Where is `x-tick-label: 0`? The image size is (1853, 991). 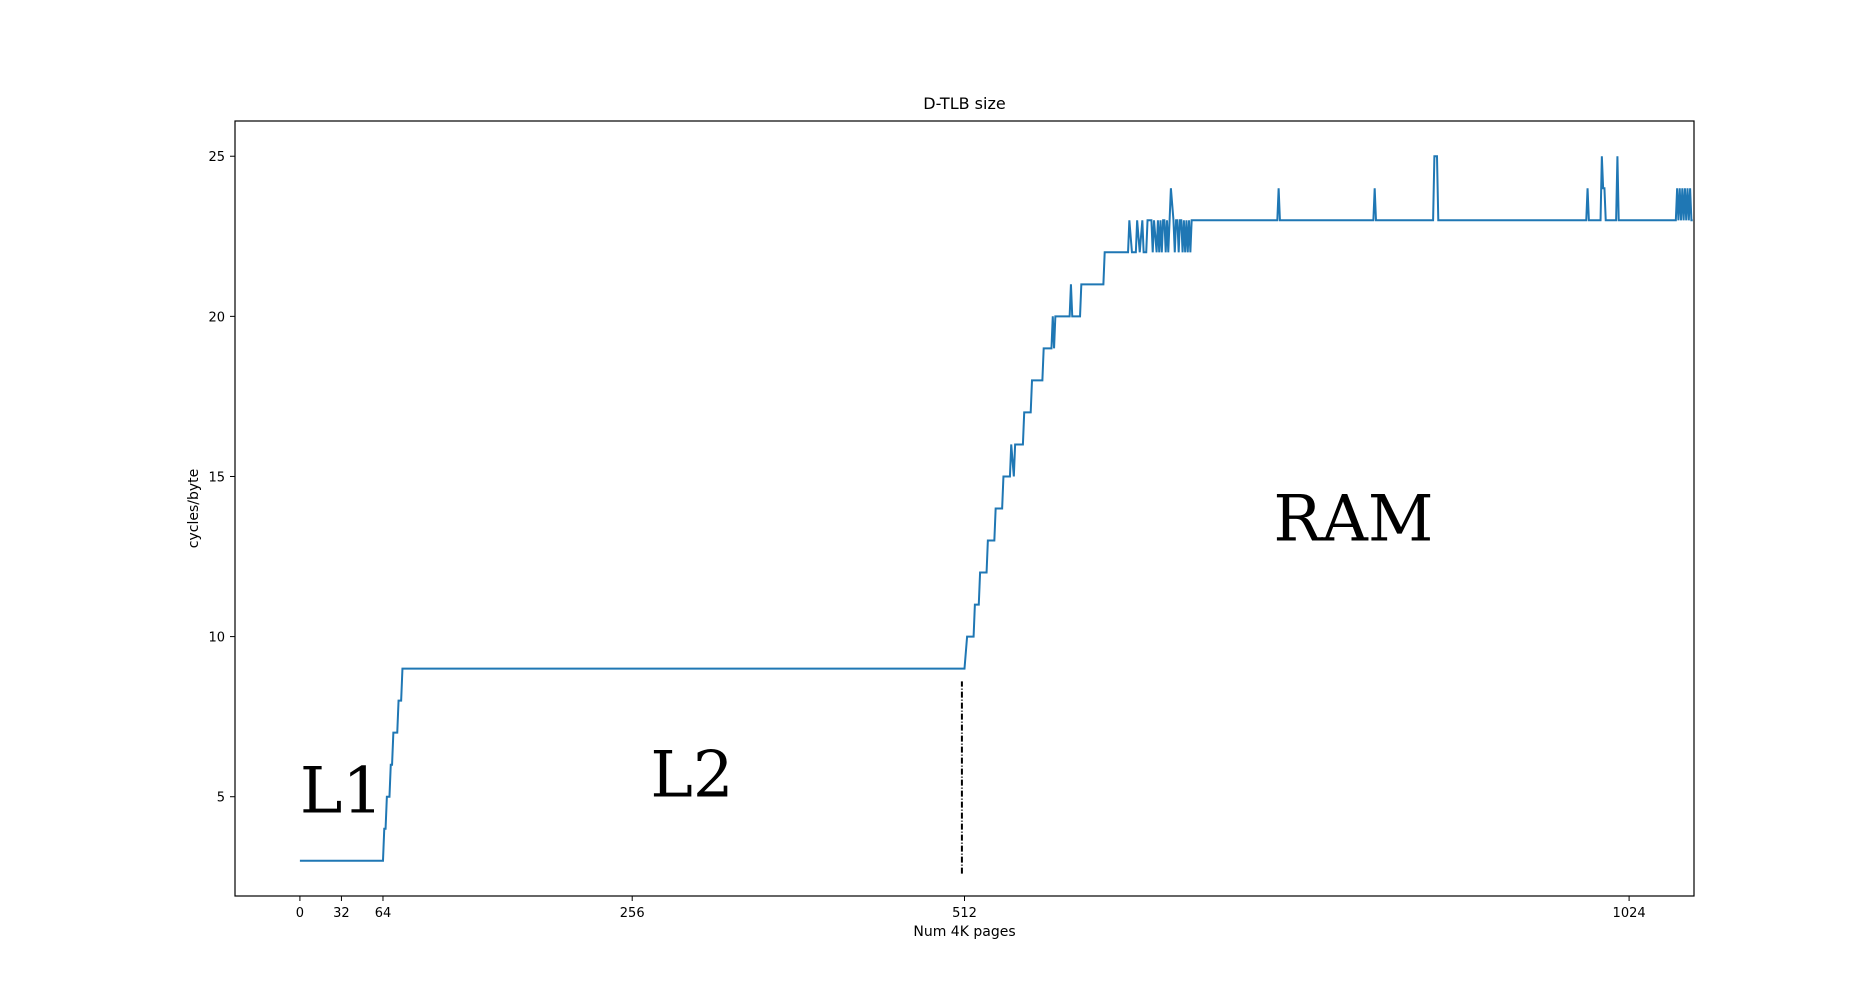 x-tick-label: 0 is located at coordinates (300, 913).